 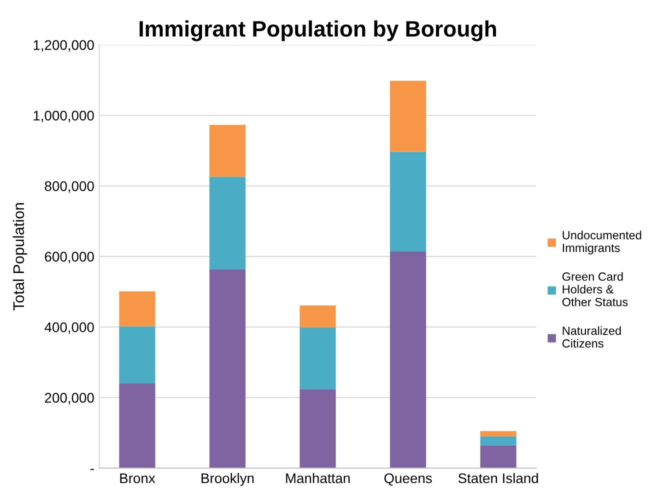 I want to click on y-tick-label: 800,000, so click(x=69, y=187).